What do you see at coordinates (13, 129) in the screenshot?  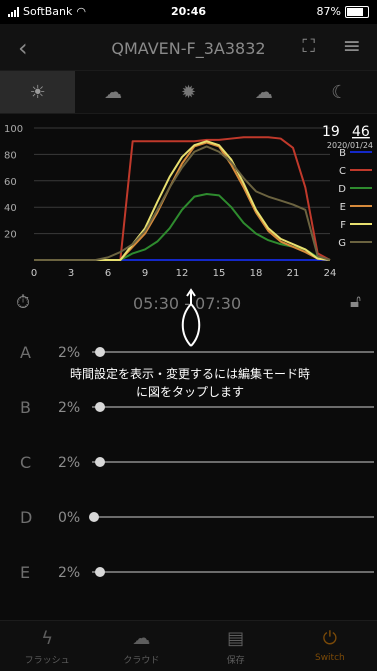 I see `y-tick-label: 100` at bounding box center [13, 129].